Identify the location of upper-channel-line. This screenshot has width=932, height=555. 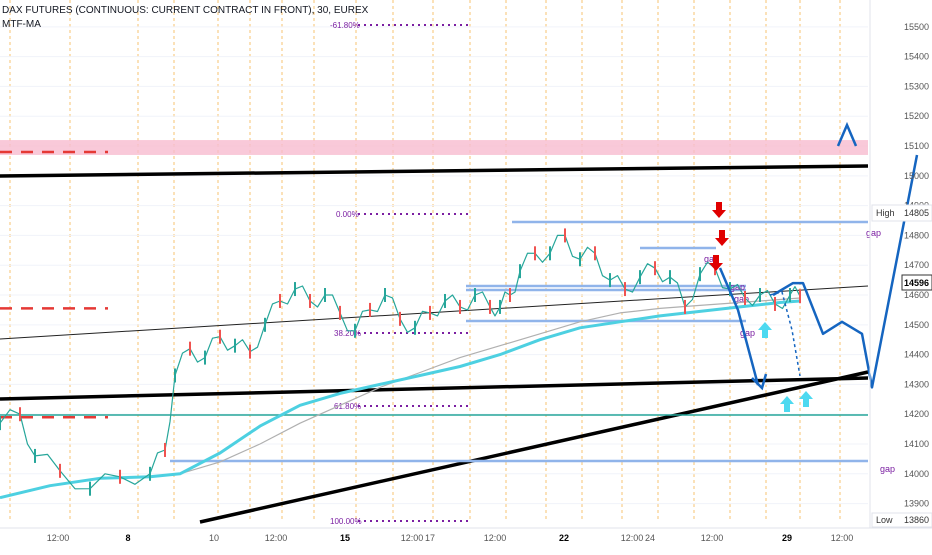
(434, 171).